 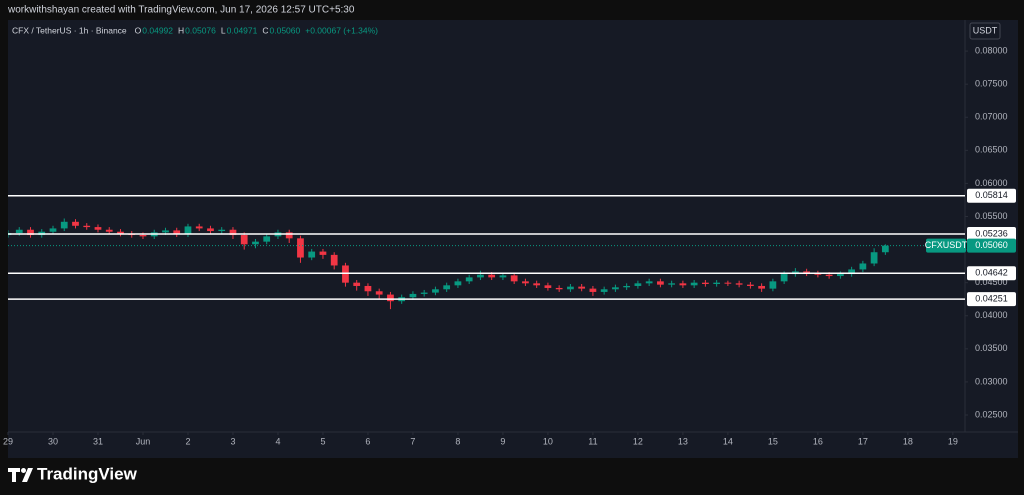 What do you see at coordinates (265, 30) in the screenshot?
I see `legend-key: C` at bounding box center [265, 30].